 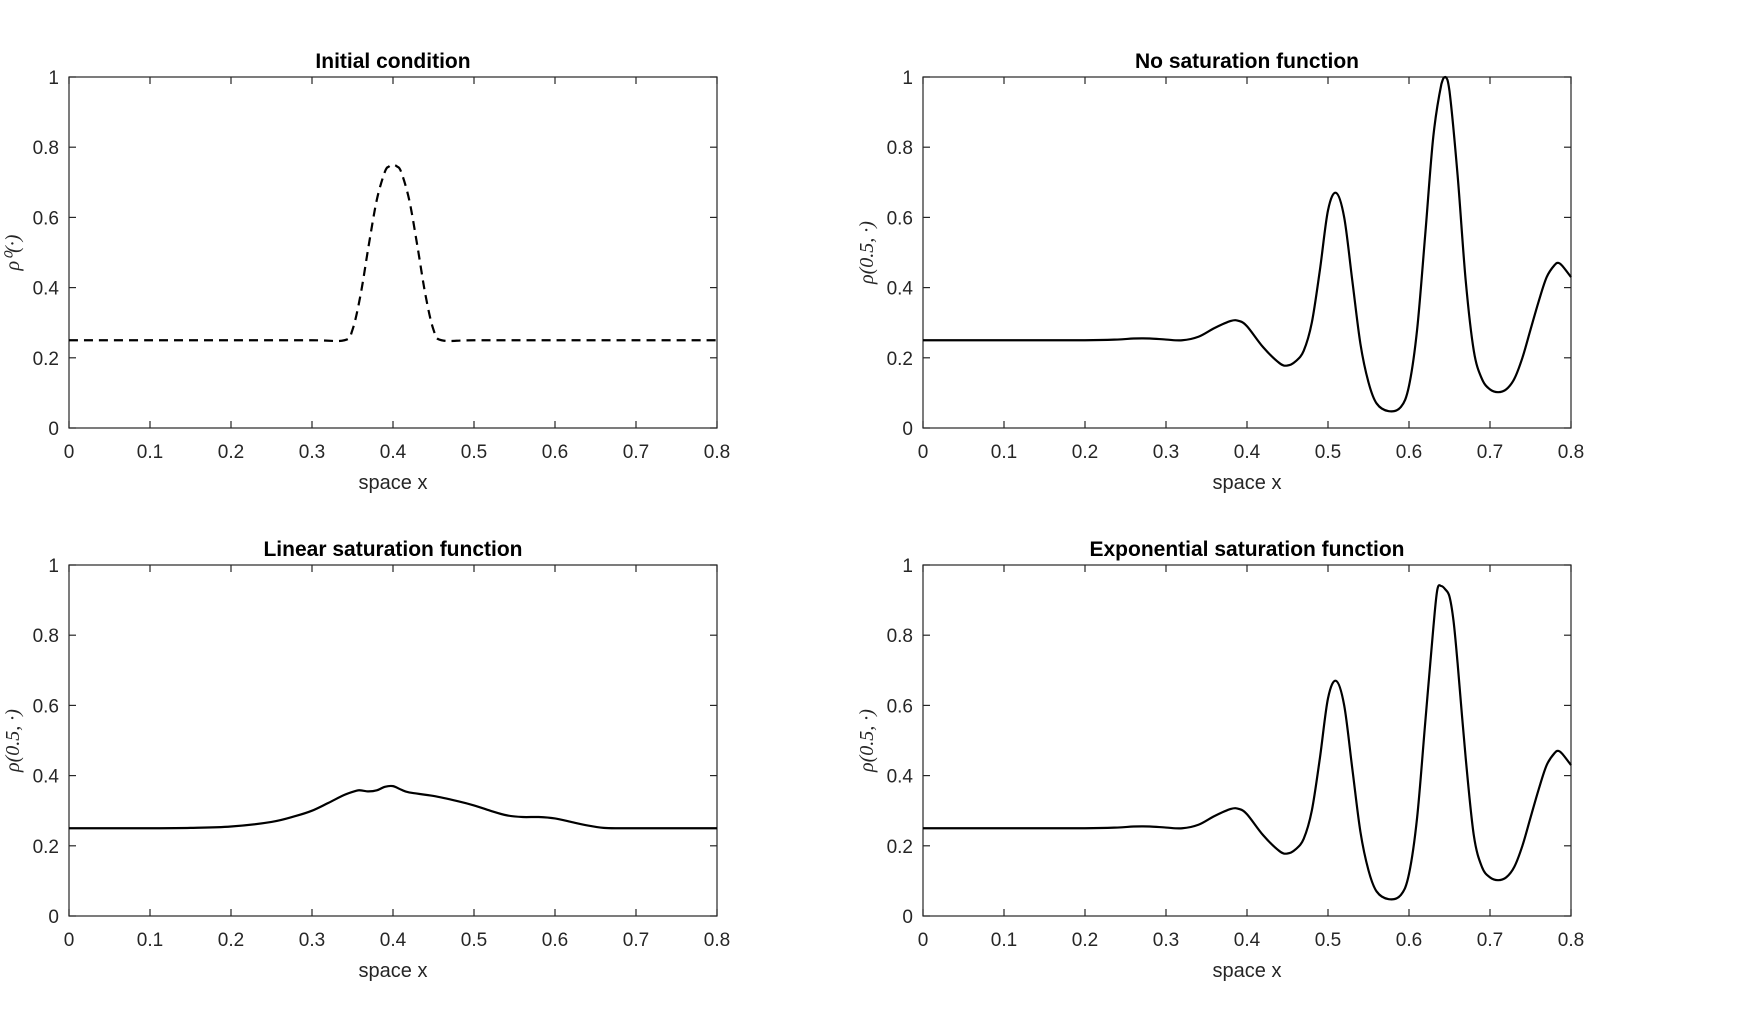 What do you see at coordinates (1247, 61) in the screenshot?
I see `chart-title: No saturation function` at bounding box center [1247, 61].